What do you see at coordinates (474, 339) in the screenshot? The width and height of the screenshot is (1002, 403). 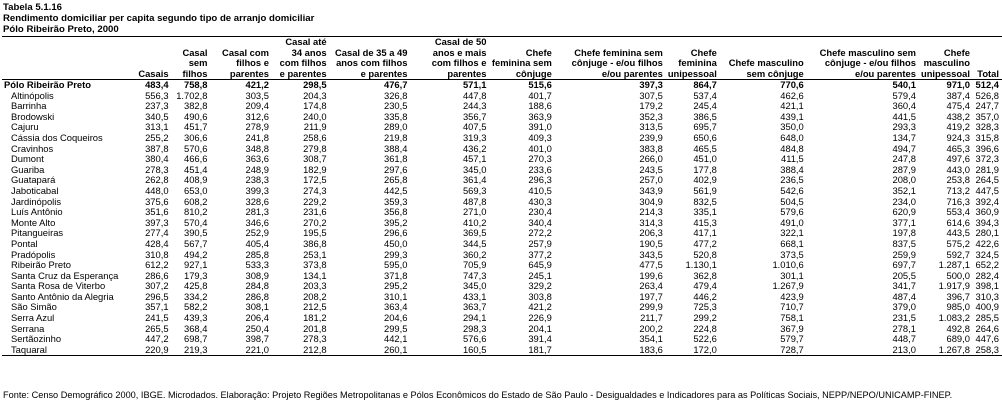 I see `table-cell: 576,6` at bounding box center [474, 339].